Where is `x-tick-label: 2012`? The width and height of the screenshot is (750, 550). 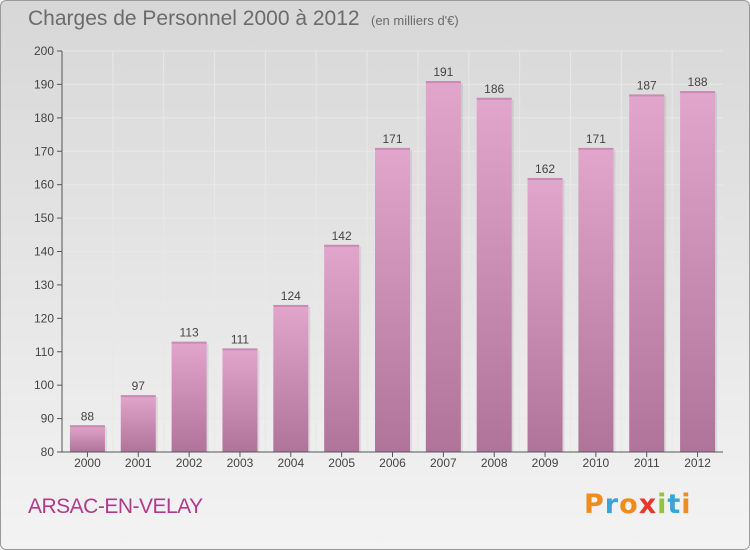 x-tick-label: 2012 is located at coordinates (697, 463).